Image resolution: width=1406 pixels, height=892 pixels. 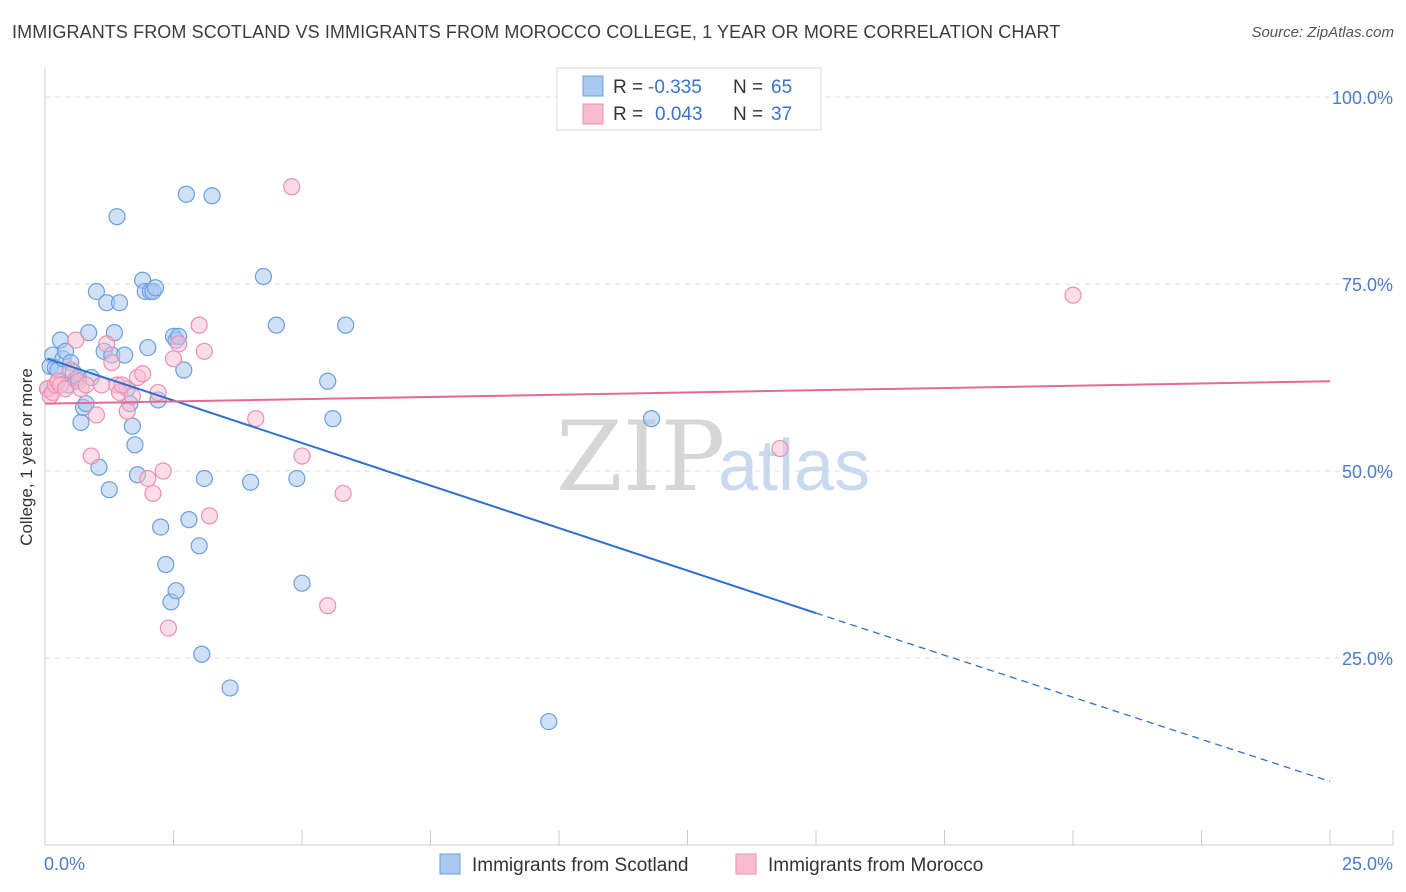 What do you see at coordinates (64, 864) in the screenshot?
I see `x-tick-label: 0.0%` at bounding box center [64, 864].